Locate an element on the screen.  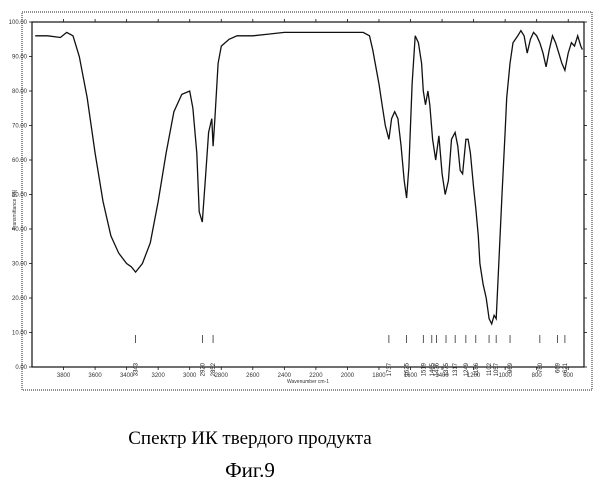
x-tick-label: 2600 is located at coordinates (253, 376).